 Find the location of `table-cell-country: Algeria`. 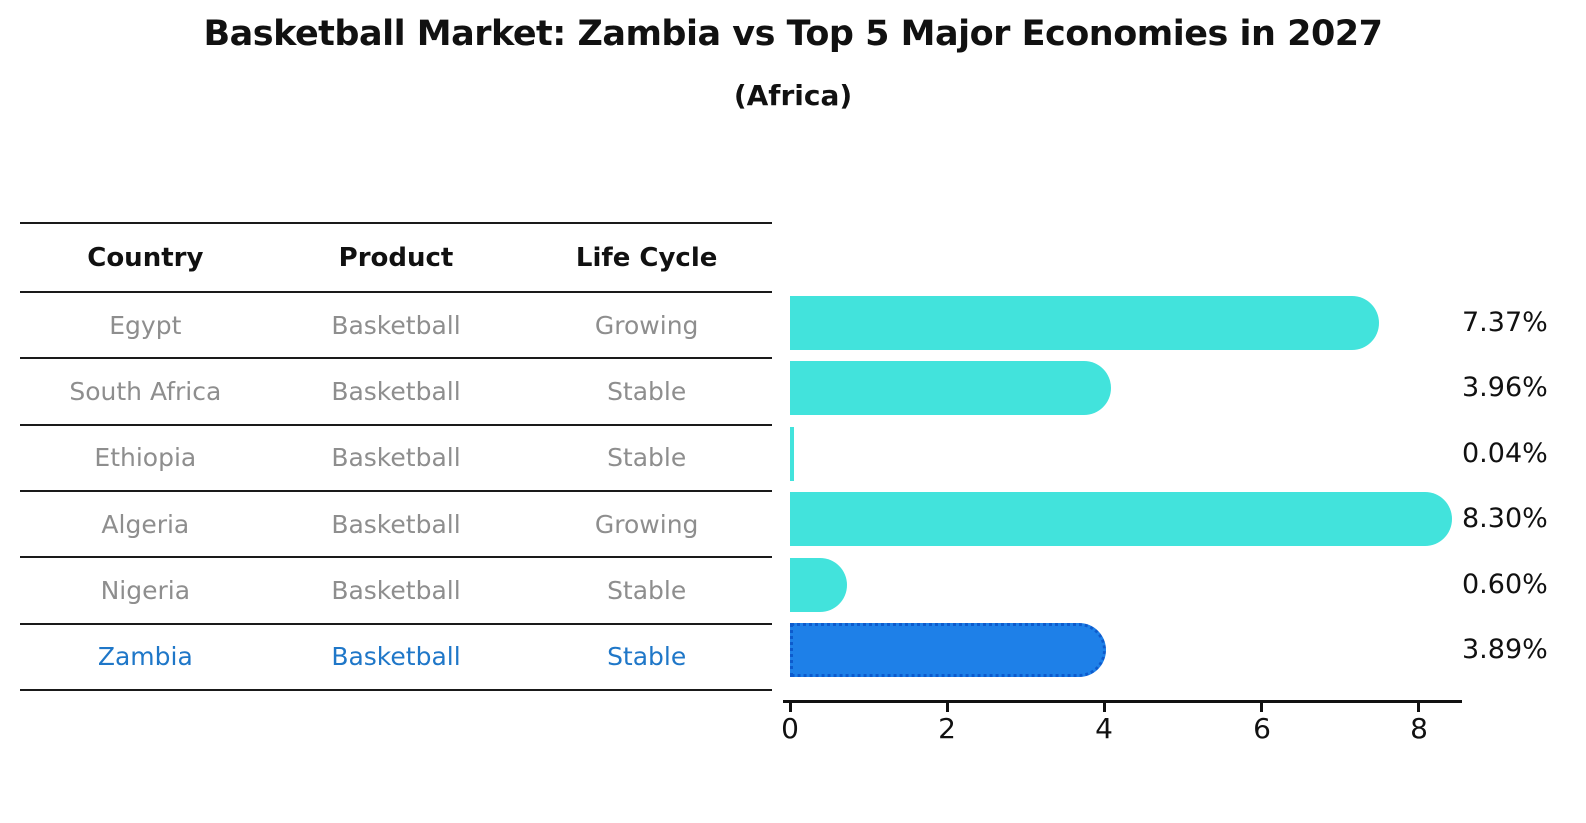

table-cell-country: Algeria is located at coordinates (145, 524).